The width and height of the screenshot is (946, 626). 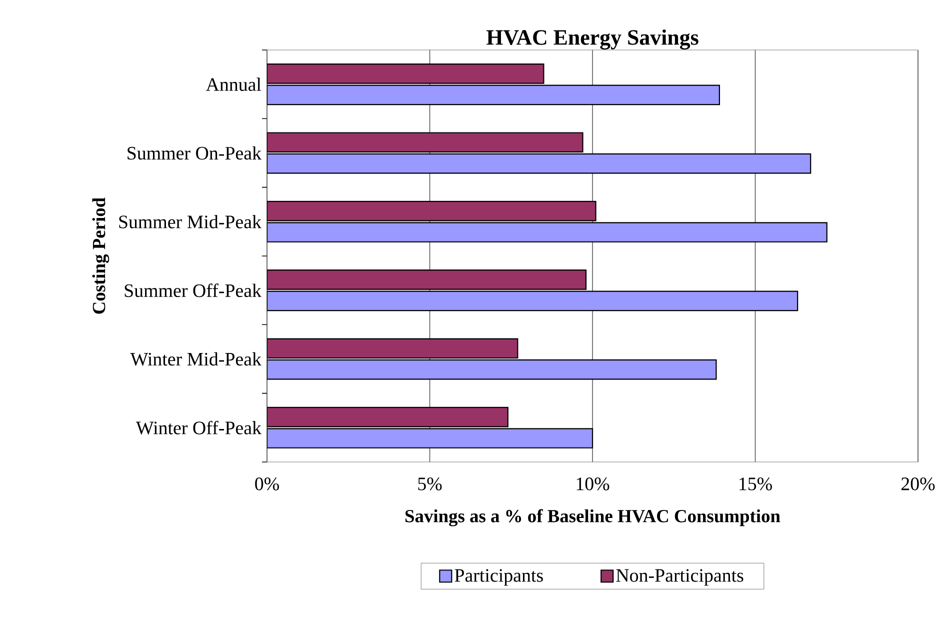 What do you see at coordinates (918, 484) in the screenshot?
I see `x-tick-label: 20%` at bounding box center [918, 484].